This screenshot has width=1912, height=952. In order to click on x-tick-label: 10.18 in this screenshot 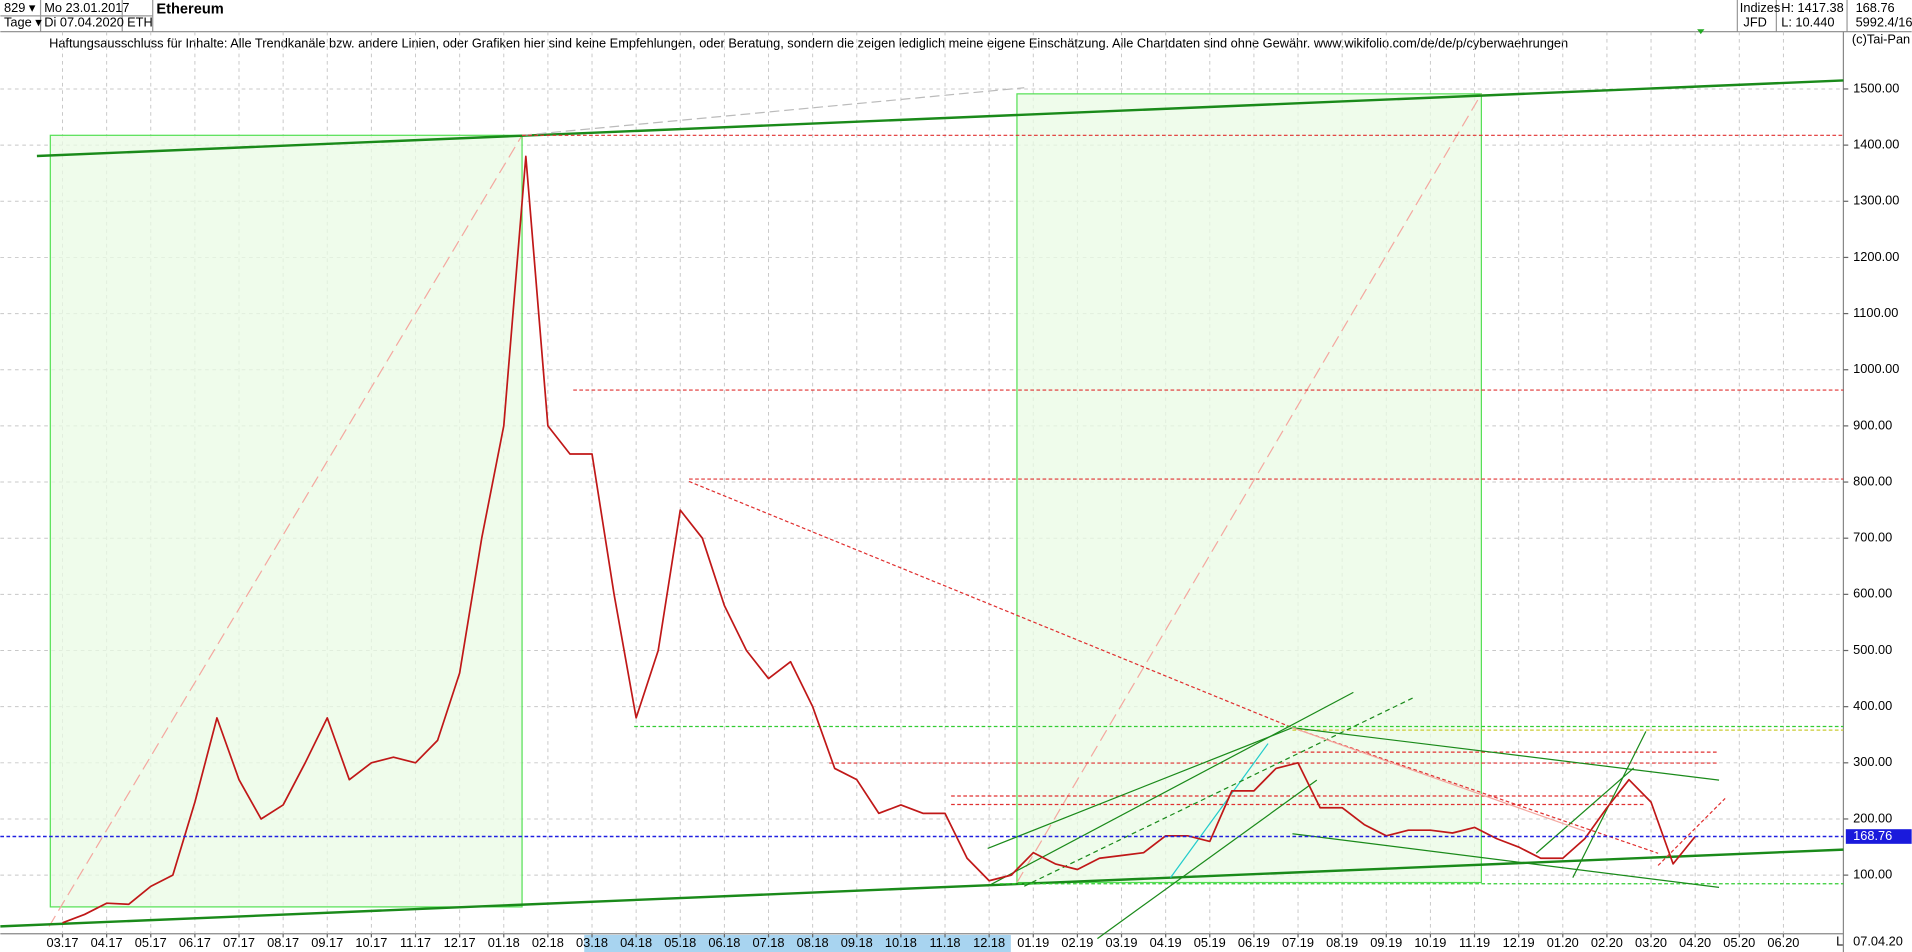, I will do `click(901, 942)`.